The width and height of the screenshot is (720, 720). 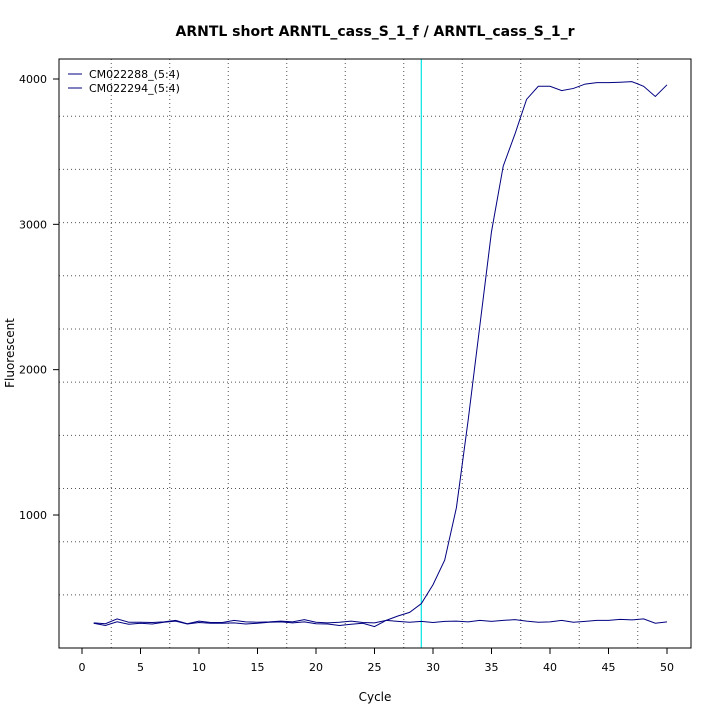 I want to click on legend: CM022288_(5:4)CM022294_(5:4), so click(x=124, y=81).